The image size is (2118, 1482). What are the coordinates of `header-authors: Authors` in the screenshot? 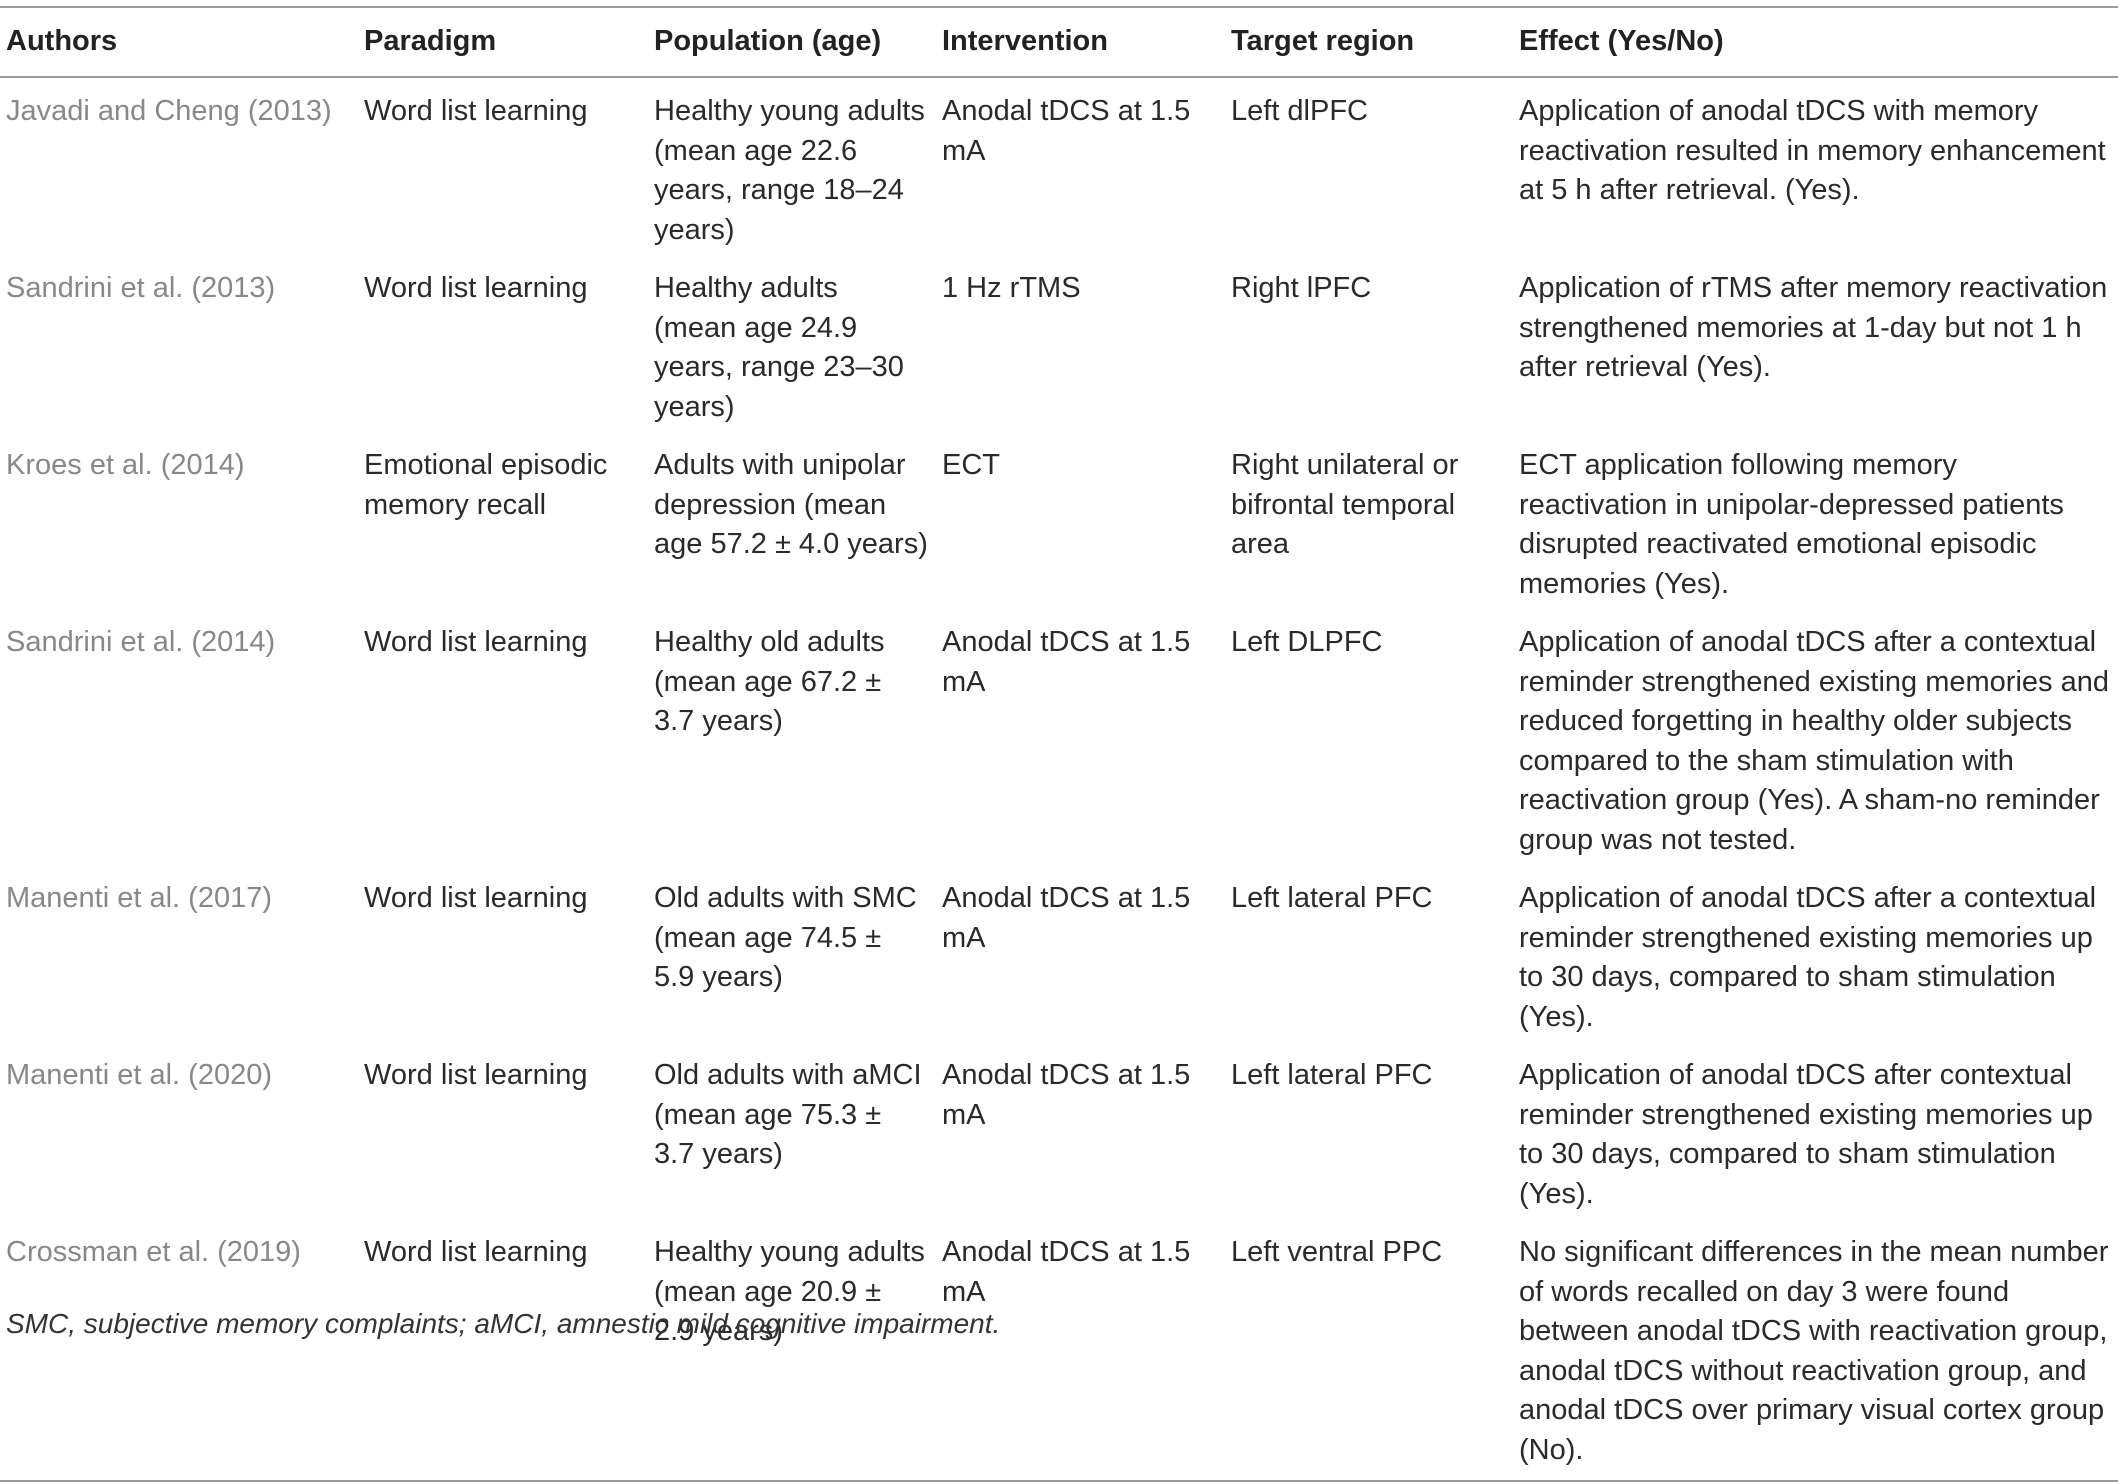 It's located at (62, 41).